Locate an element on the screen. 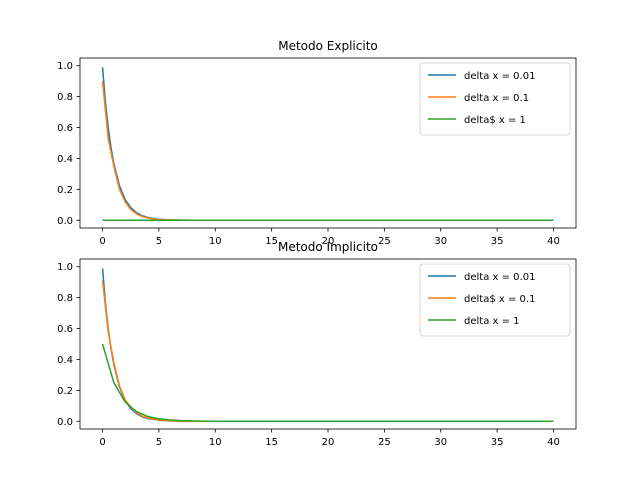 Image resolution: width=640 pixels, height=480 pixels. legend: delta x = 0.01 delta x = 0.1 delta$ x = 1 is located at coordinates (495, 99).